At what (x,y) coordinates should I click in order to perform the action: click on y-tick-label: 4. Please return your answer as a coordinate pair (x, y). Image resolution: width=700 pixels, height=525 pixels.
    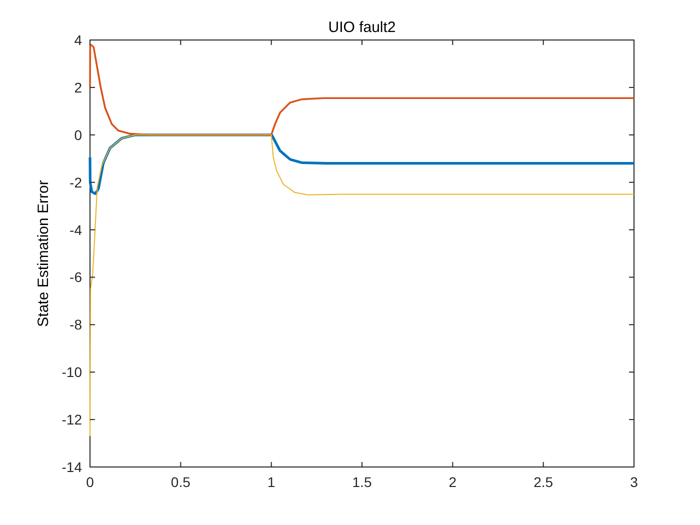
    Looking at the image, I should click on (78, 40).